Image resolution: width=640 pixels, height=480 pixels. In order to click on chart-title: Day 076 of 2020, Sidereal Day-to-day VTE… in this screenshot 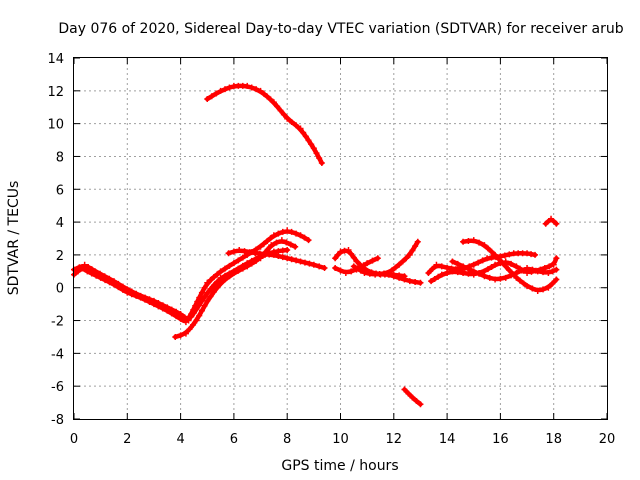, I will do `click(340, 29)`.